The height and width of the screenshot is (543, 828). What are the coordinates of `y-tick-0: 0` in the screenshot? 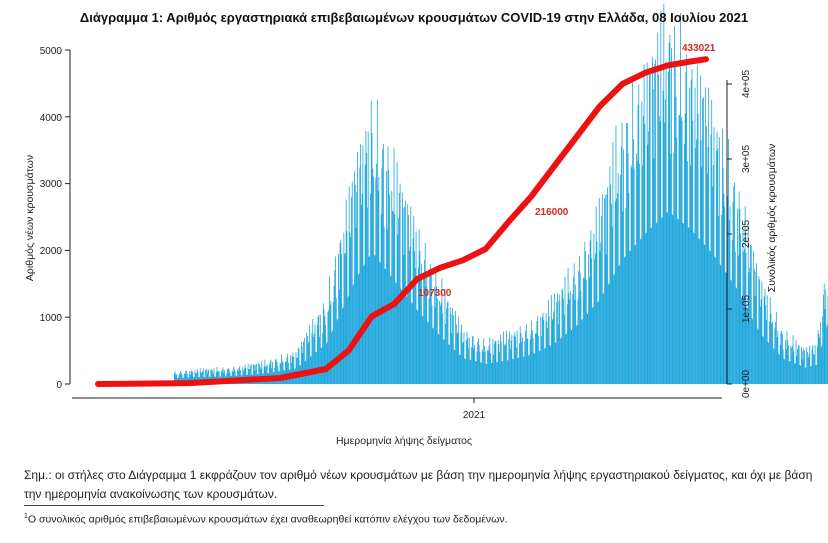 It's located at (59, 385).